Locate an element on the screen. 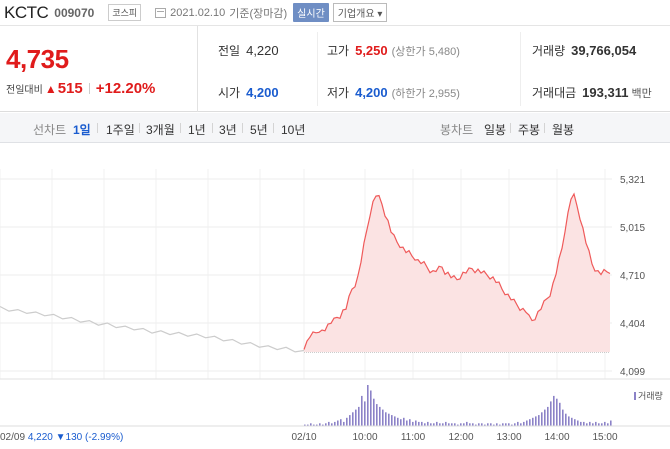  y-tick-label: 4,404 is located at coordinates (632, 324).